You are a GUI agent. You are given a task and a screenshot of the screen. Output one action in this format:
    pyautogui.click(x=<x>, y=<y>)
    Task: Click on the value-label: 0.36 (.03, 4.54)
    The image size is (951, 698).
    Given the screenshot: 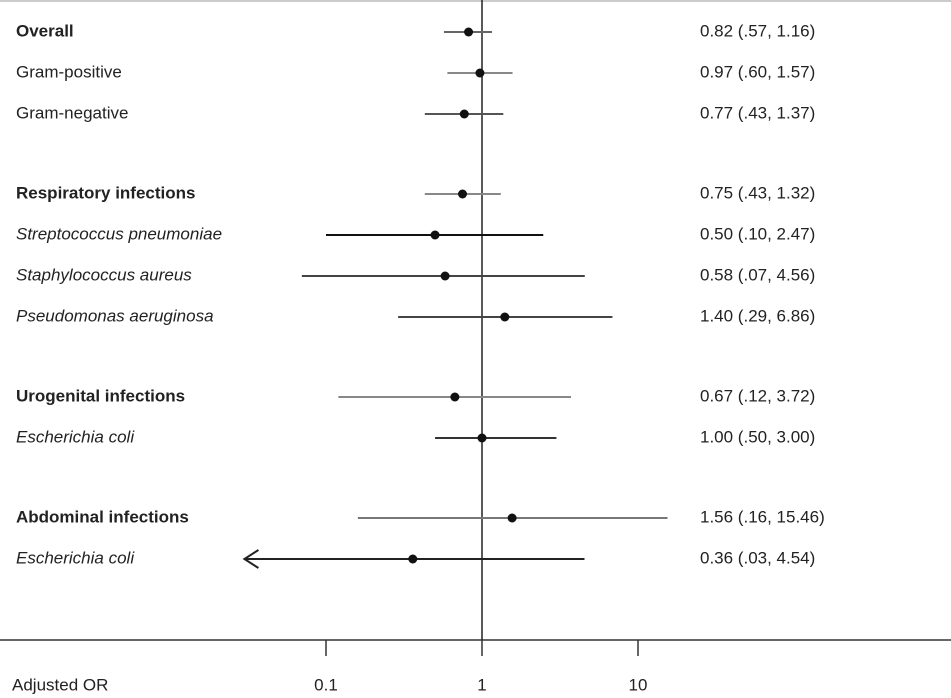 What is the action you would take?
    pyautogui.click(x=757, y=557)
    